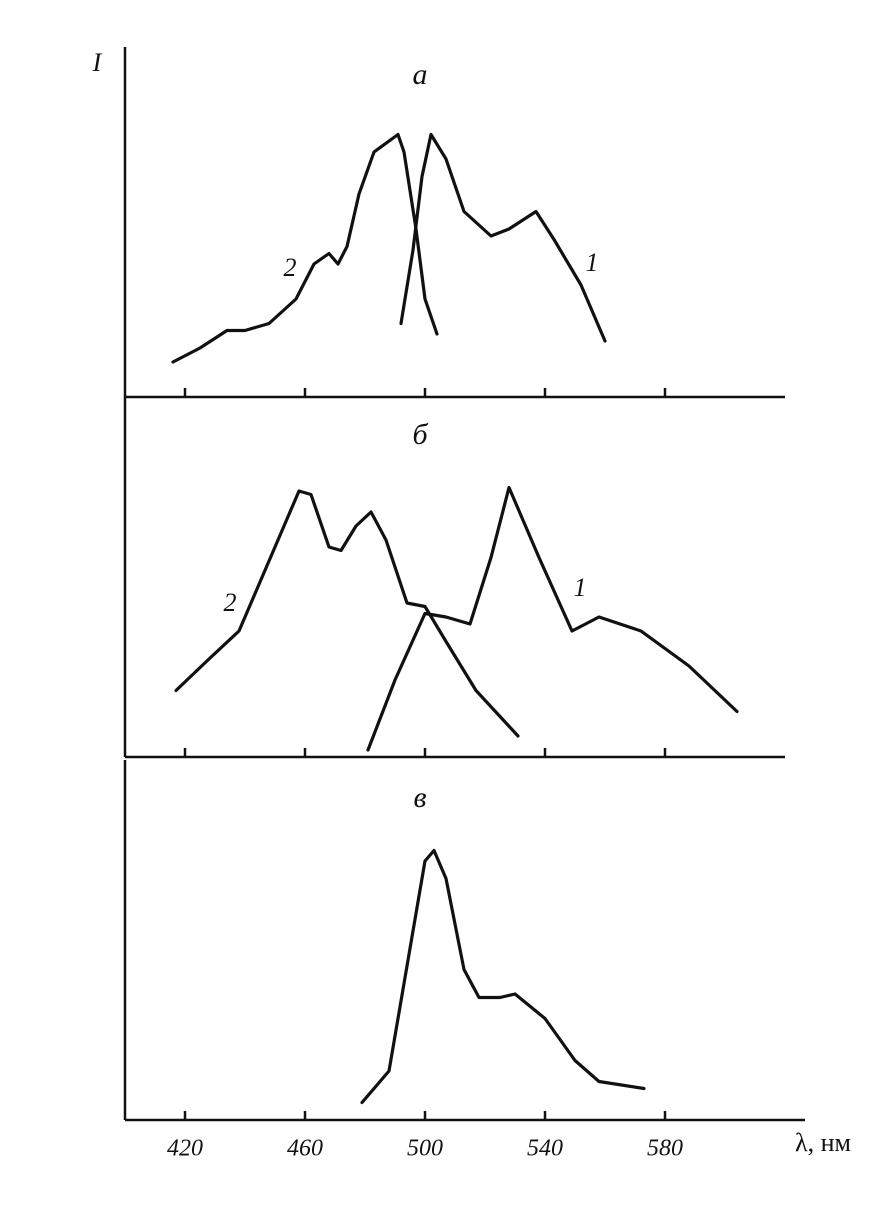 The width and height of the screenshot is (879, 1206). What do you see at coordinates (545, 1149) in the screenshot?
I see `x-tick-label: 540` at bounding box center [545, 1149].